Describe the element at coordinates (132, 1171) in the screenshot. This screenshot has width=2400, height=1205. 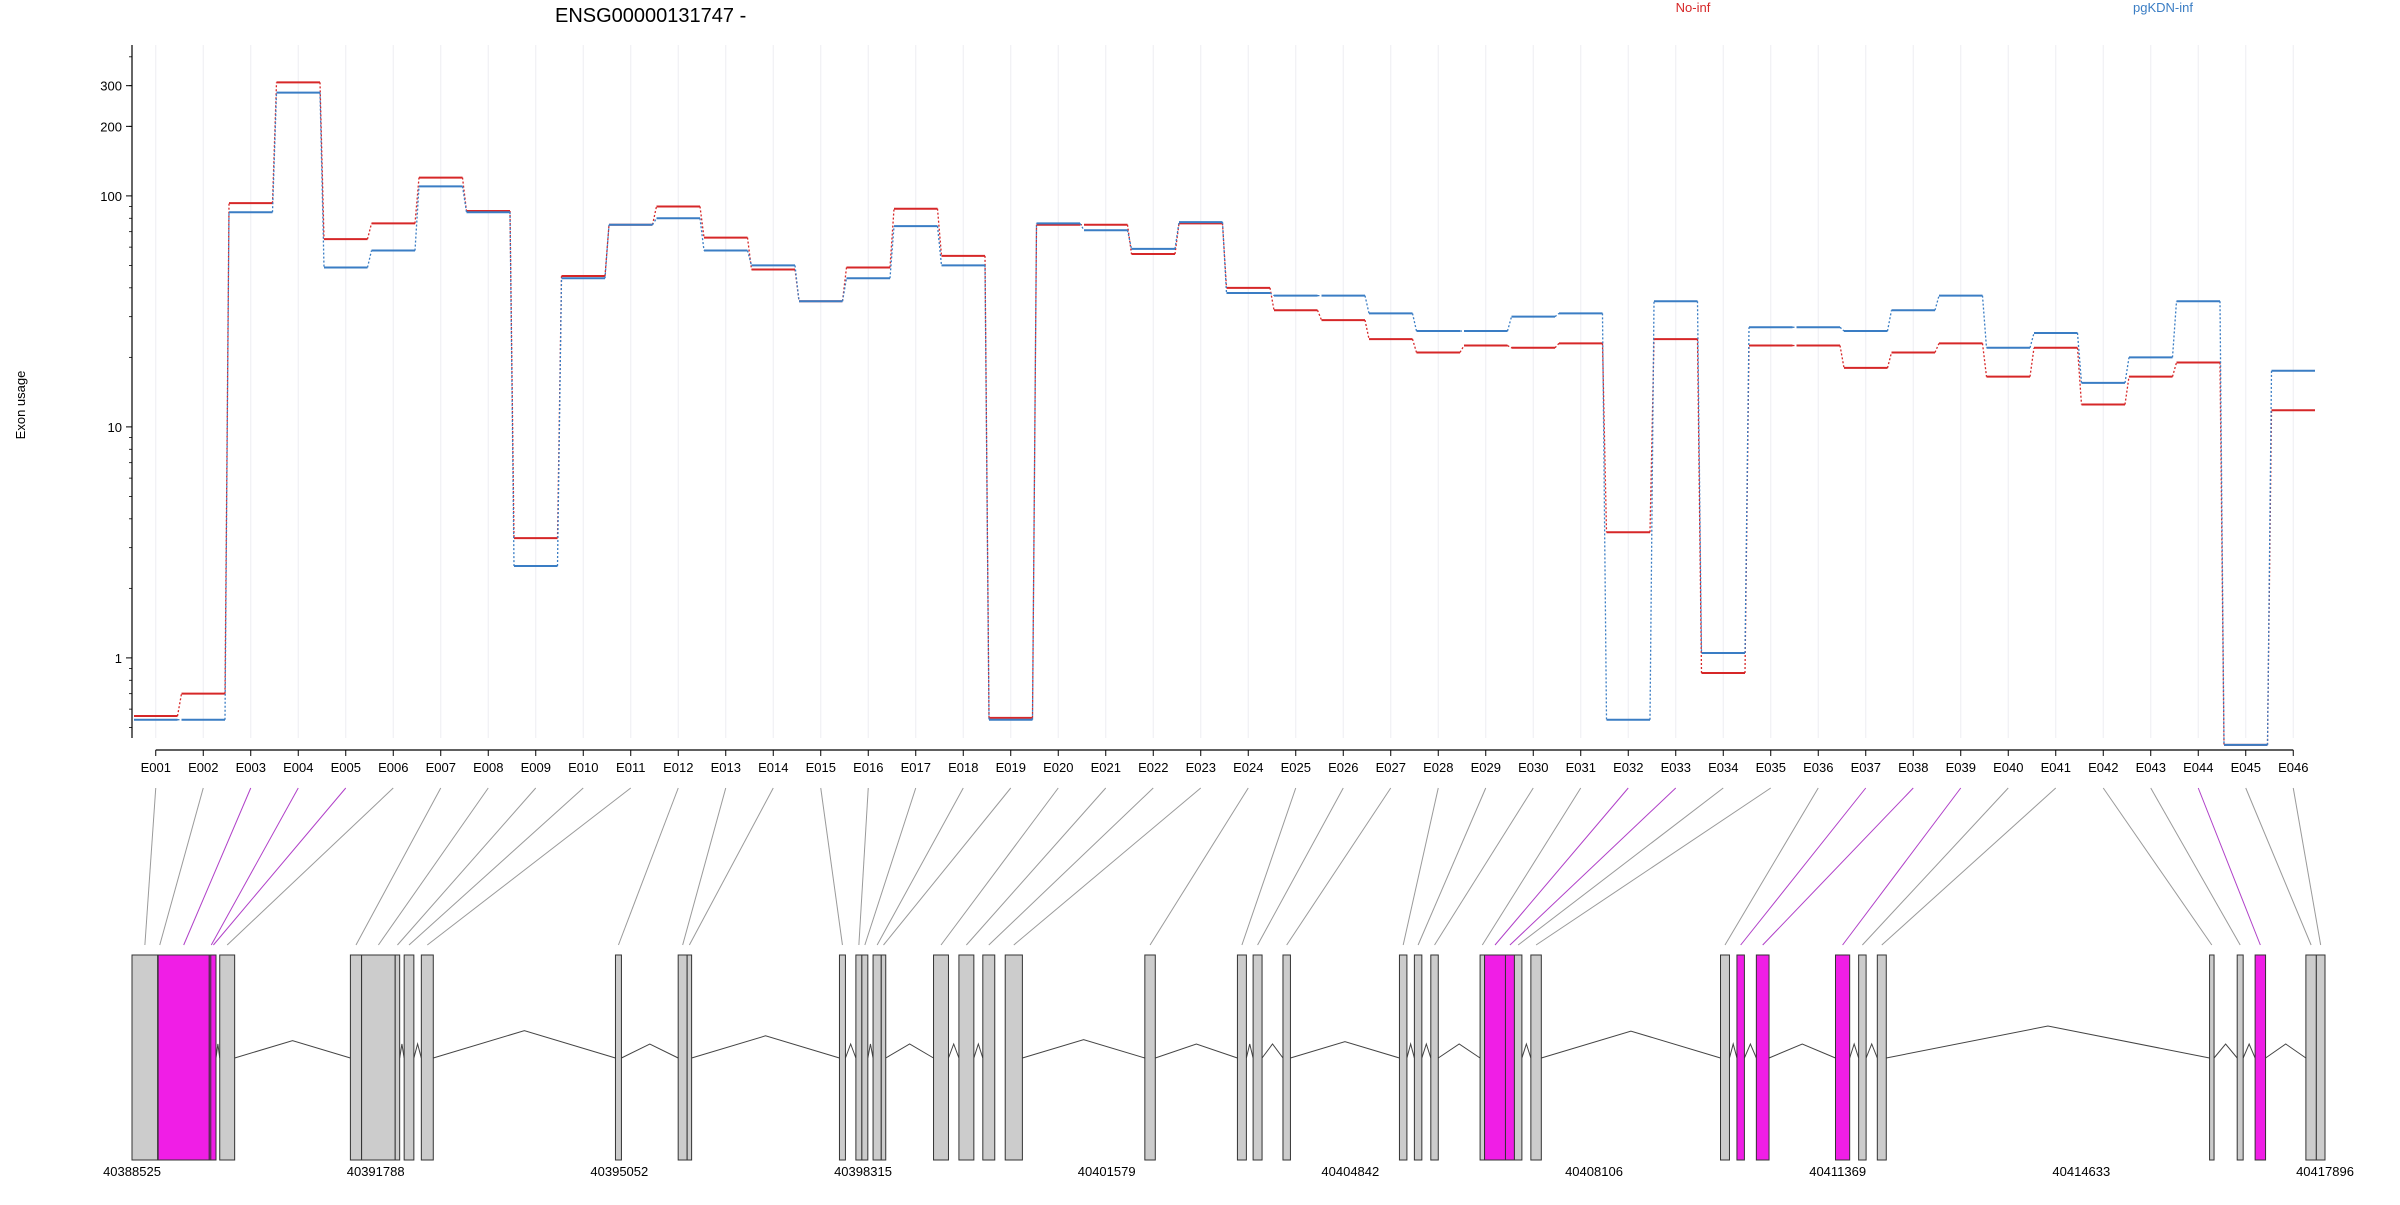
I see `coordinate-label: 40388525` at that location.